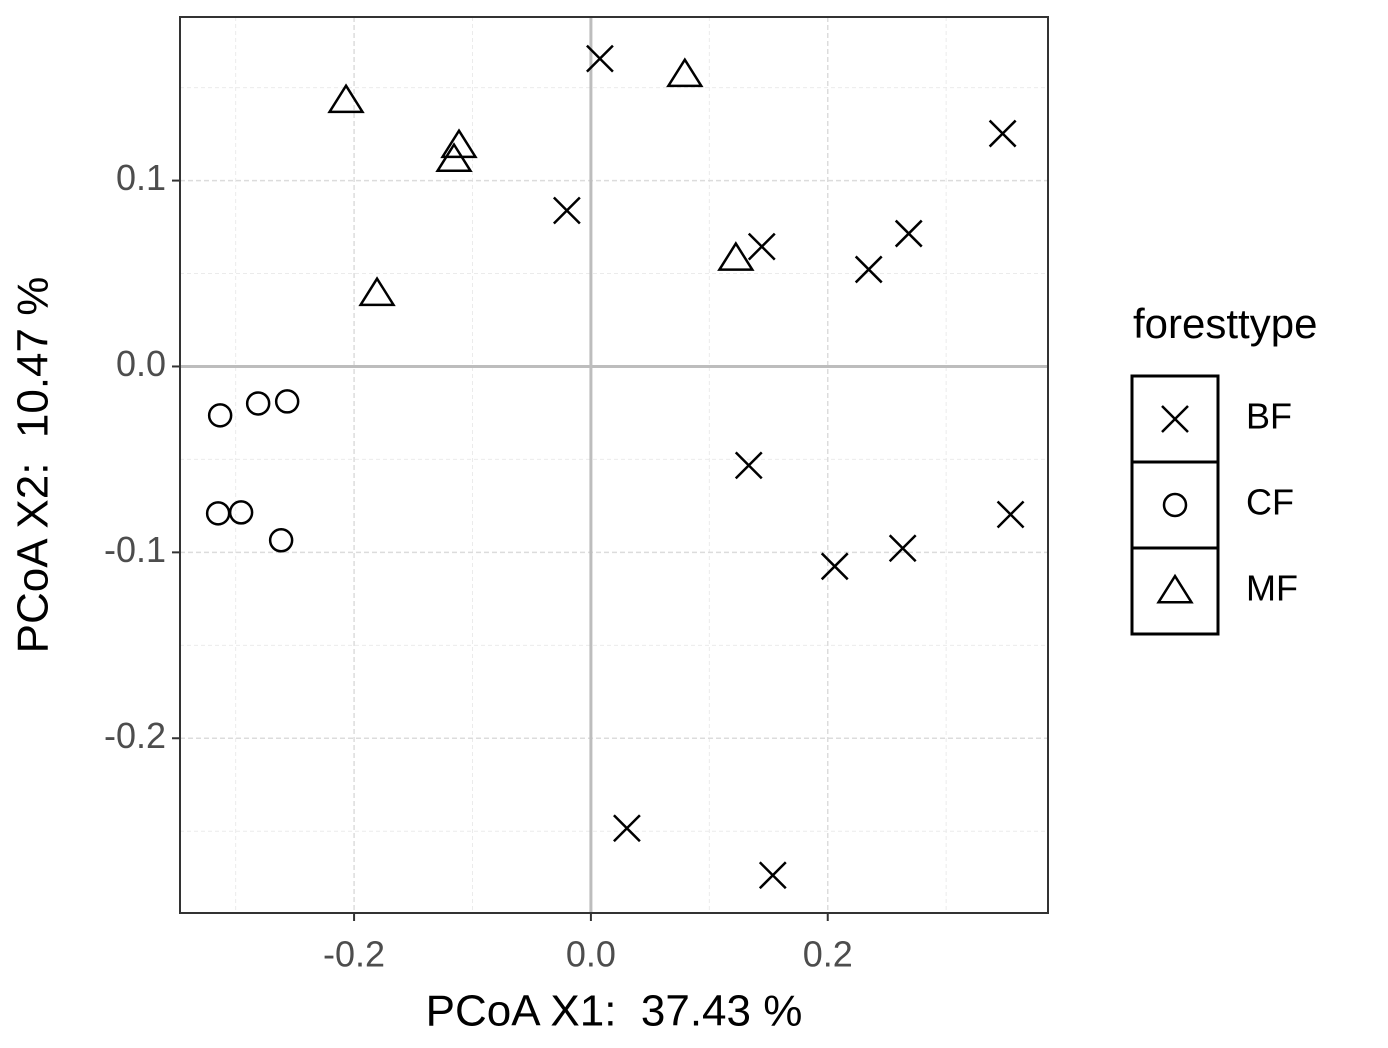  Describe the element at coordinates (354, 954) in the screenshot. I see `x-tick-label: -0.2` at that location.